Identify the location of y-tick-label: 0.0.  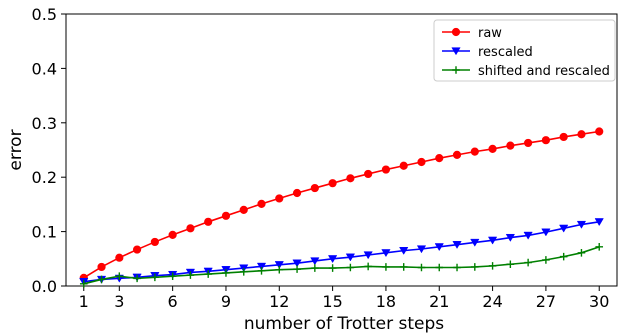
(44, 286).